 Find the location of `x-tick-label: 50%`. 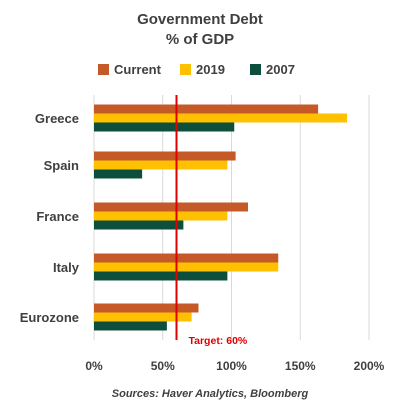

x-tick-label: 50% is located at coordinates (163, 366).